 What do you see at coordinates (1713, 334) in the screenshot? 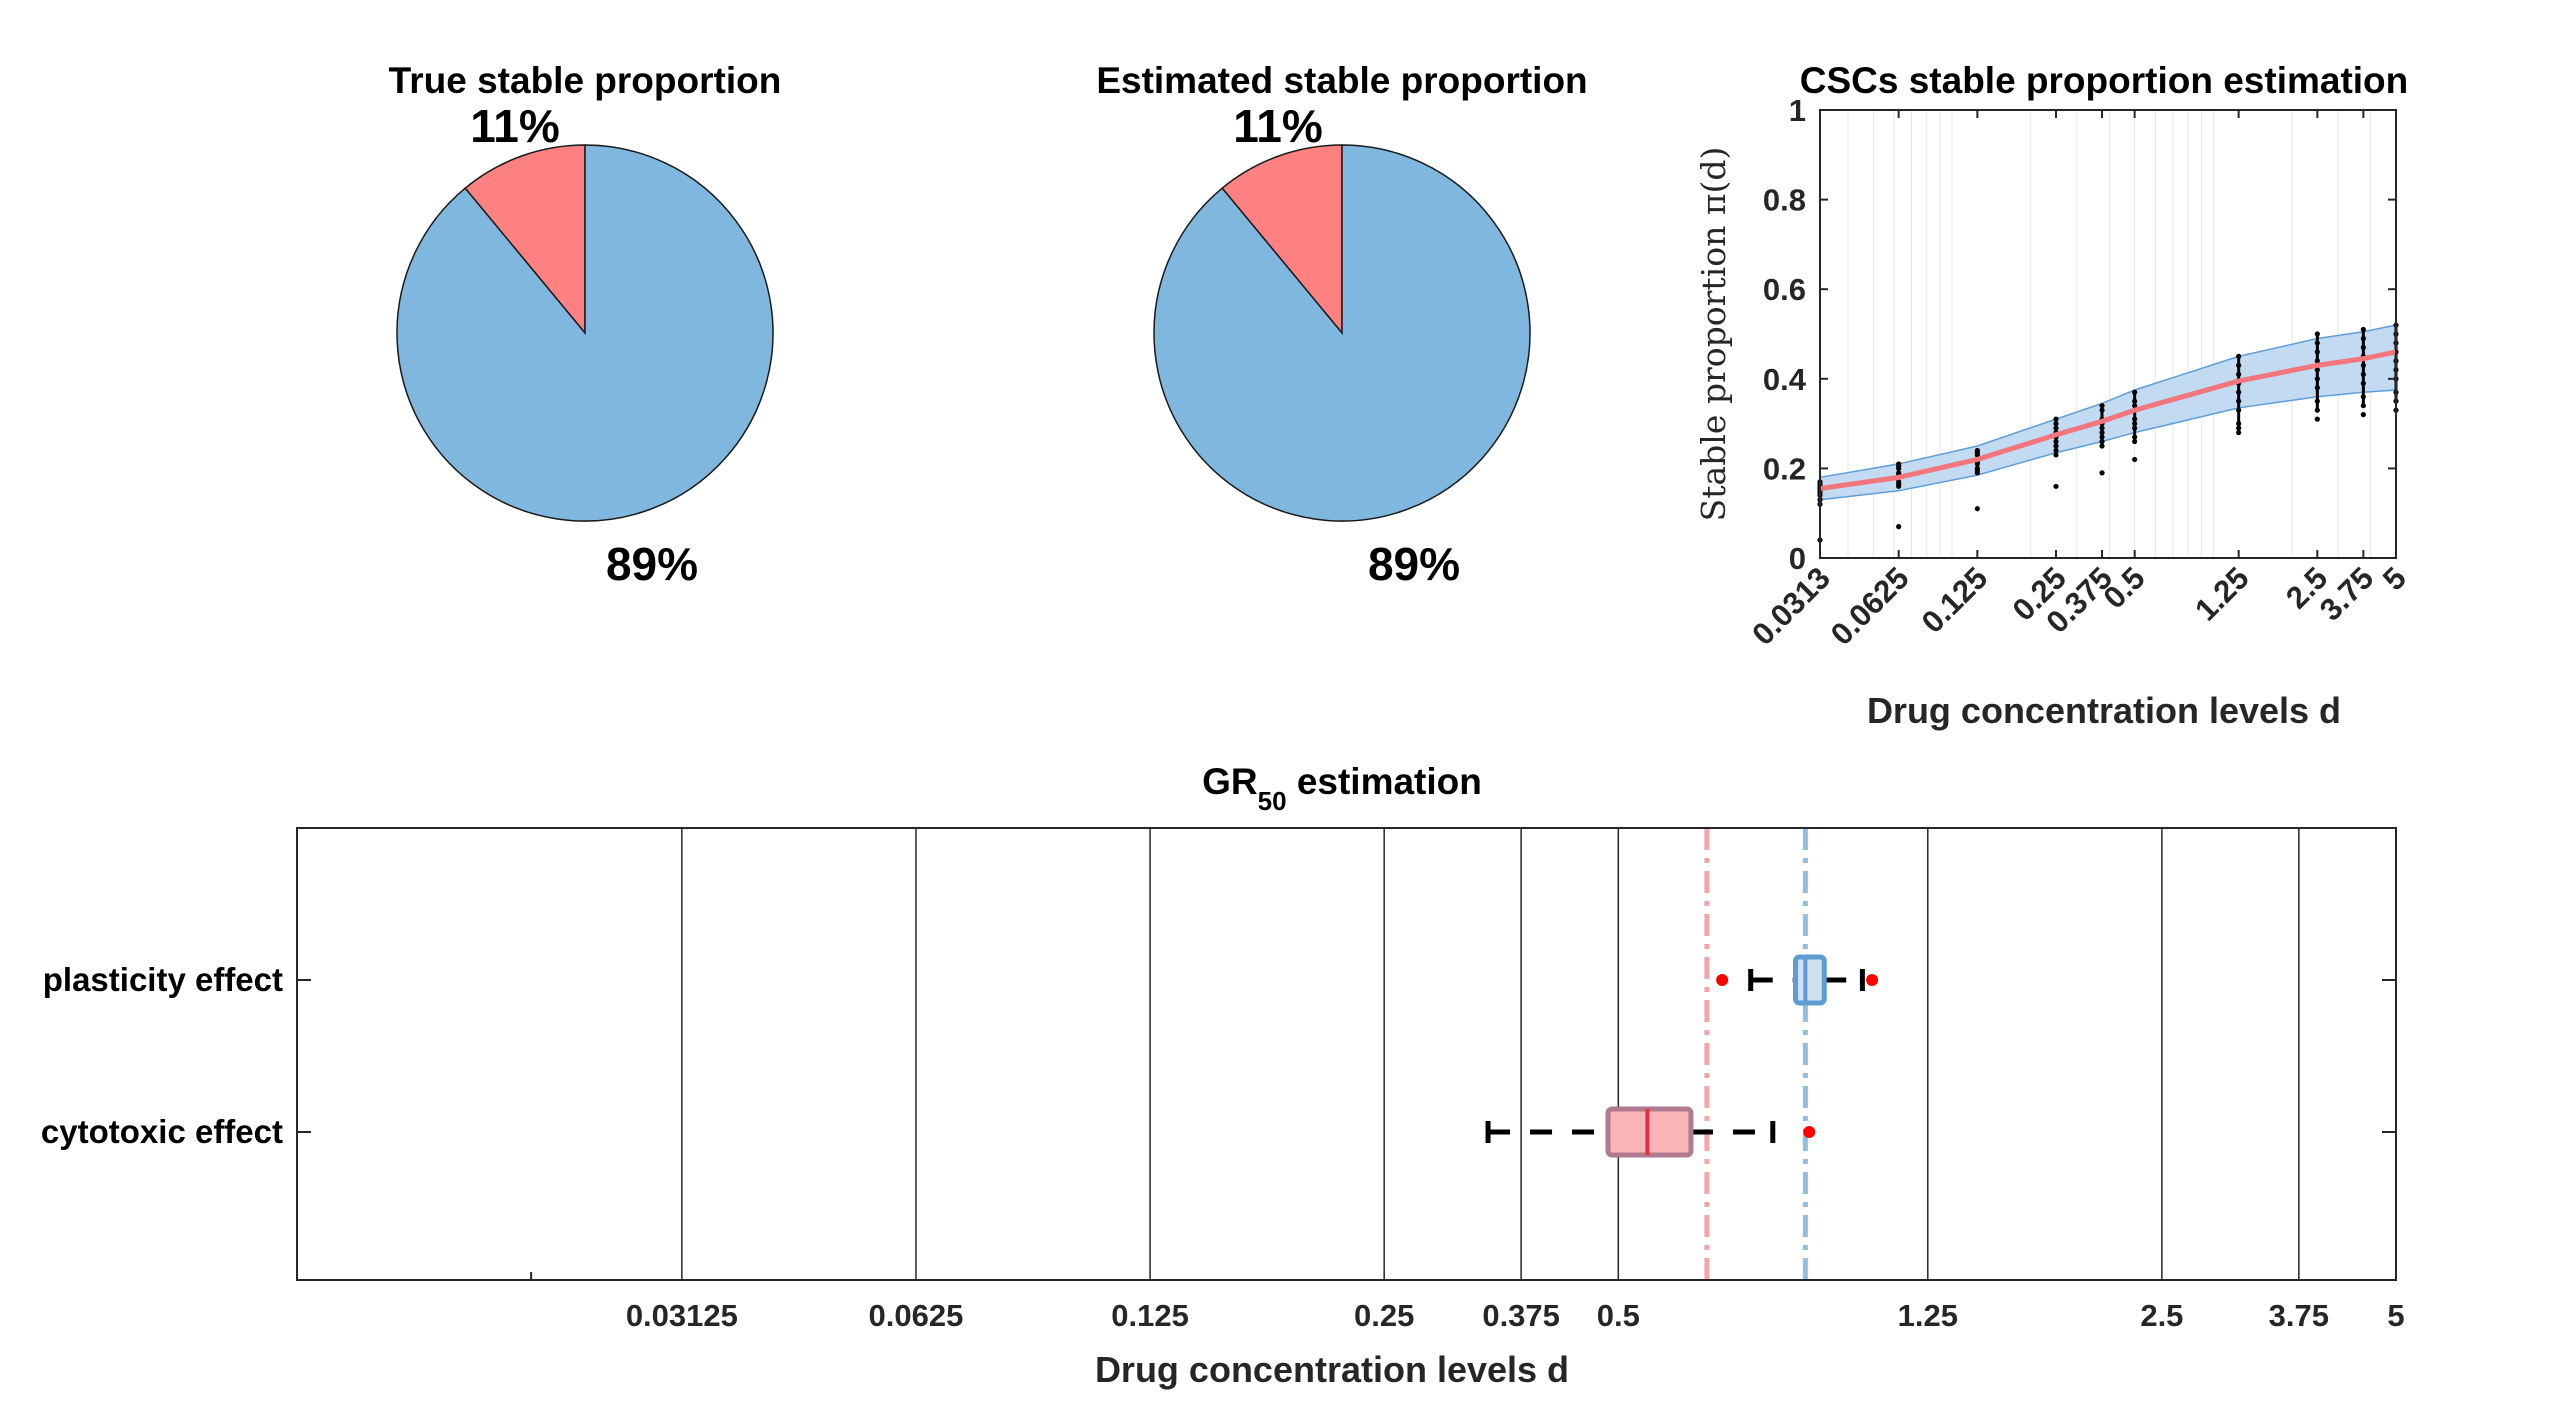
I see `y-axis-label: Stable proportion π(d)` at bounding box center [1713, 334].